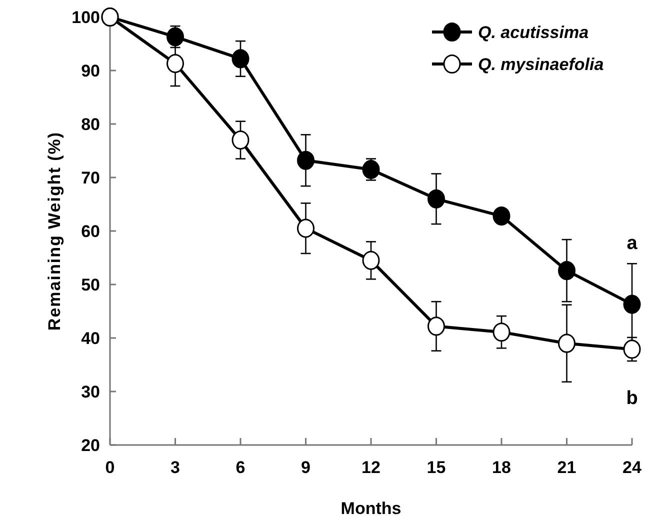  I want to click on annotation: b, so click(632, 398).